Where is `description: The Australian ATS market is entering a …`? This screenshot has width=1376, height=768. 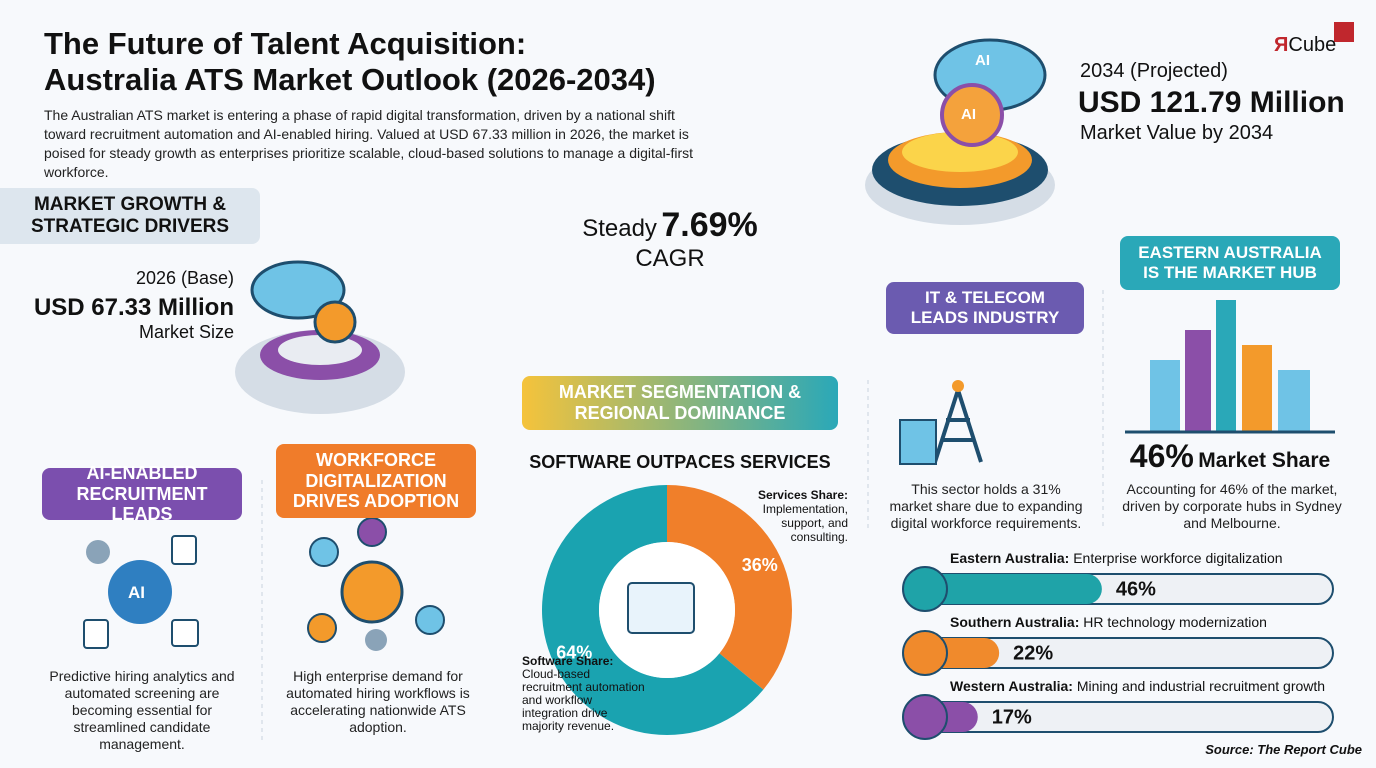 description: The Australian ATS market is entering a … is located at coordinates (369, 143).